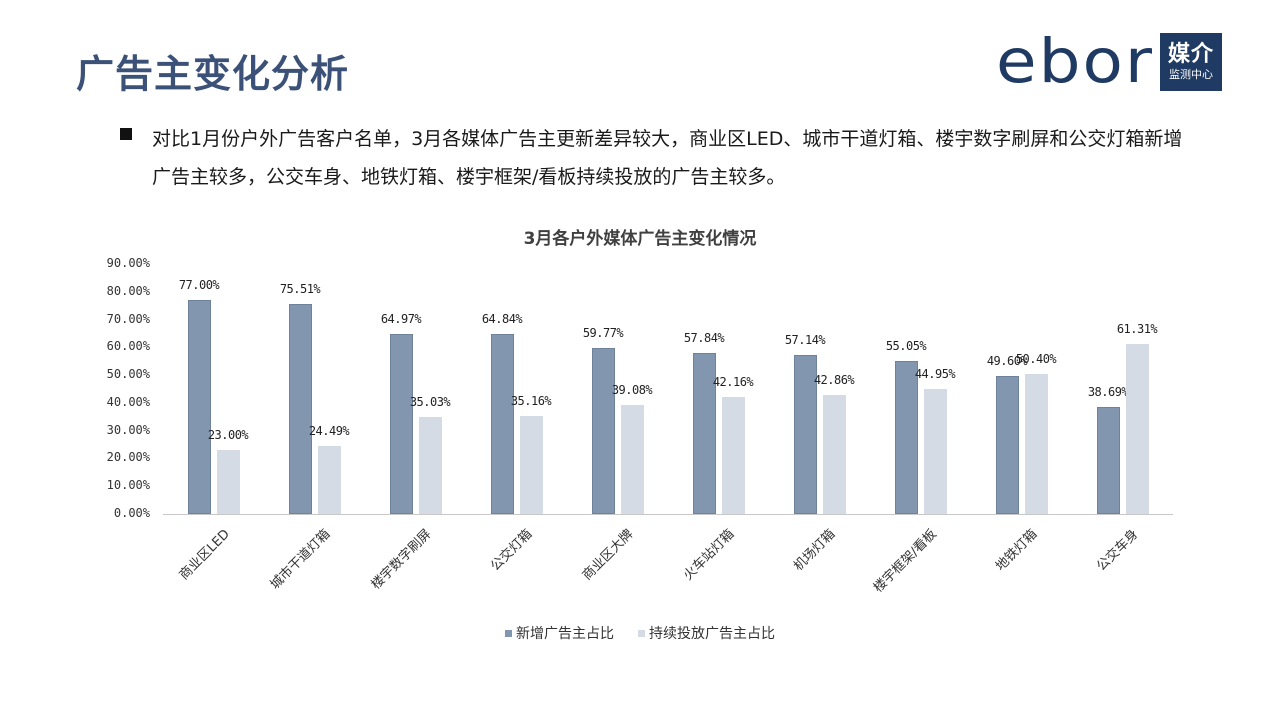 Image resolution: width=1280 pixels, height=720 pixels. I want to click on data-label: 39.08%, so click(632, 390).